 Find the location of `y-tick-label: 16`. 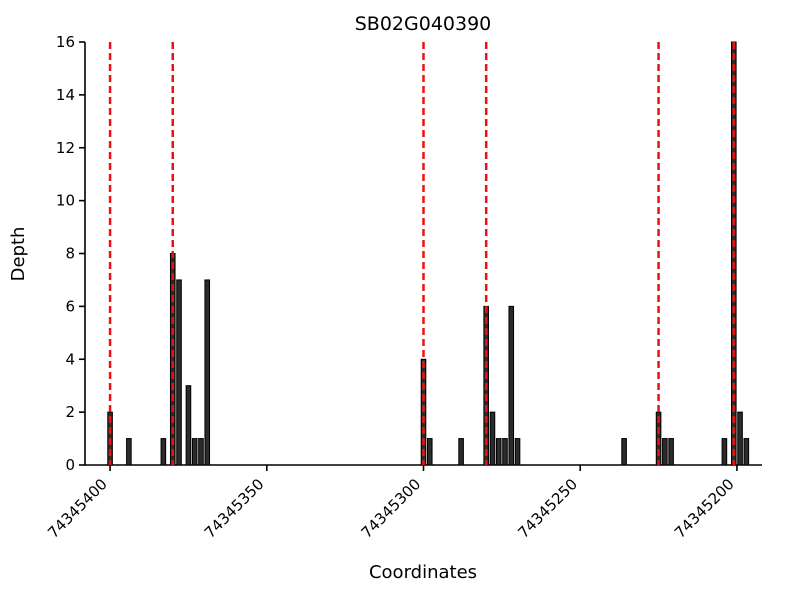

y-tick-label: 16 is located at coordinates (65, 42).